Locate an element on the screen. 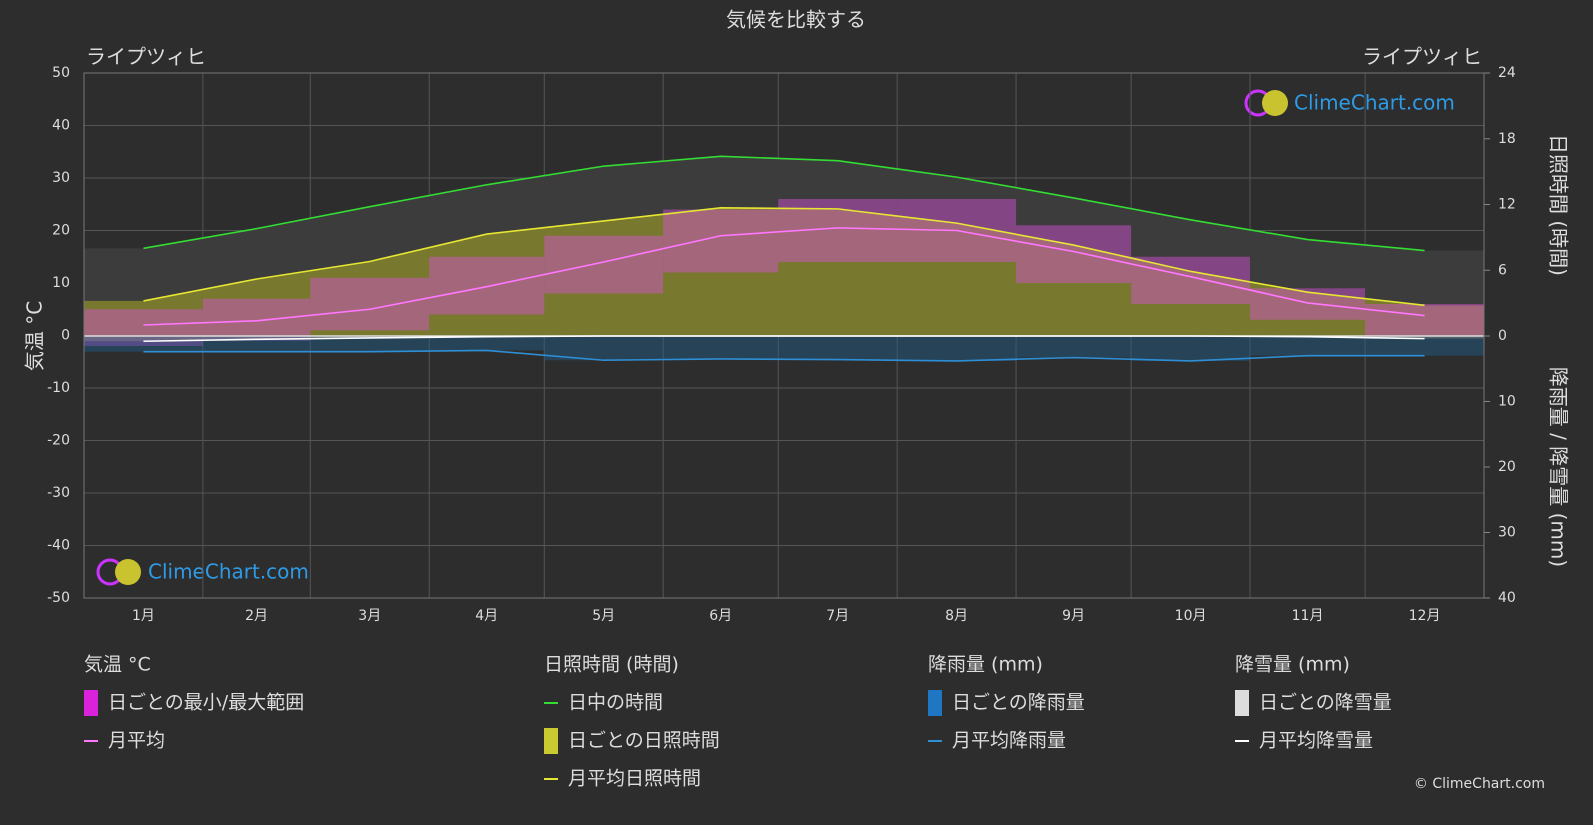 The height and width of the screenshot is (825, 1593). legend-title: 気温 °C is located at coordinates (117, 665).